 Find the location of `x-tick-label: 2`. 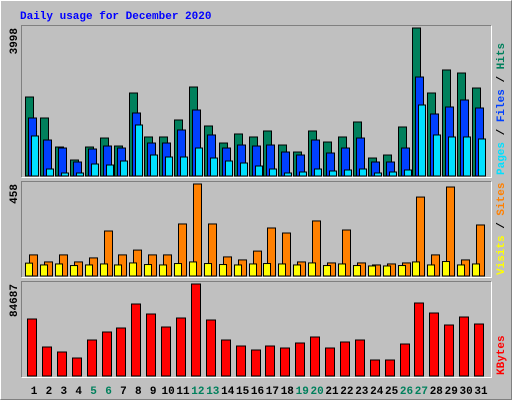

x-tick-label: 2 is located at coordinates (49, 392).